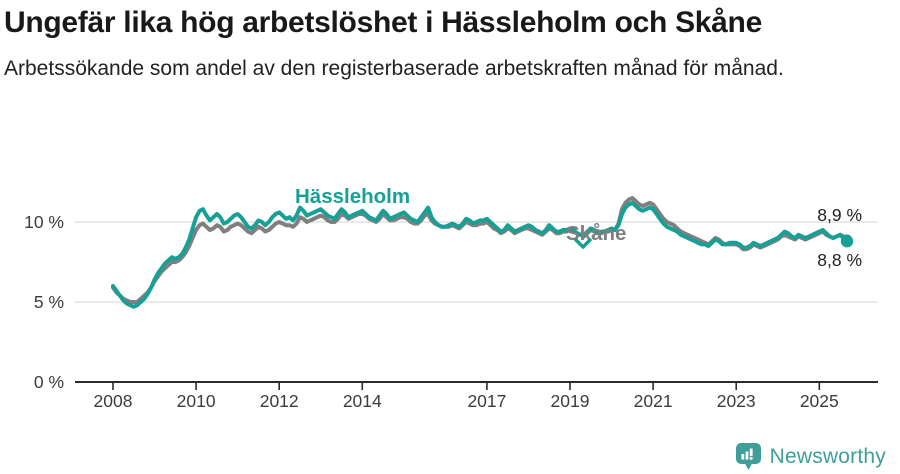  I want to click on x-tick-label: 2014, so click(362, 401).